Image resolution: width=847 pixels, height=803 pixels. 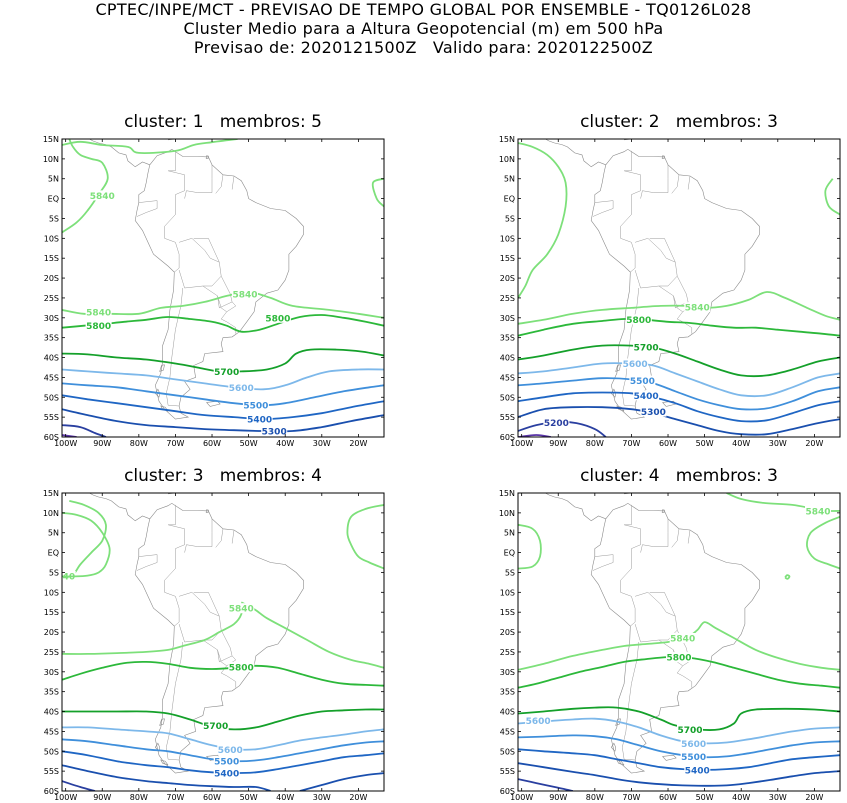 I want to click on contour-label: 5800, so click(x=678, y=659).